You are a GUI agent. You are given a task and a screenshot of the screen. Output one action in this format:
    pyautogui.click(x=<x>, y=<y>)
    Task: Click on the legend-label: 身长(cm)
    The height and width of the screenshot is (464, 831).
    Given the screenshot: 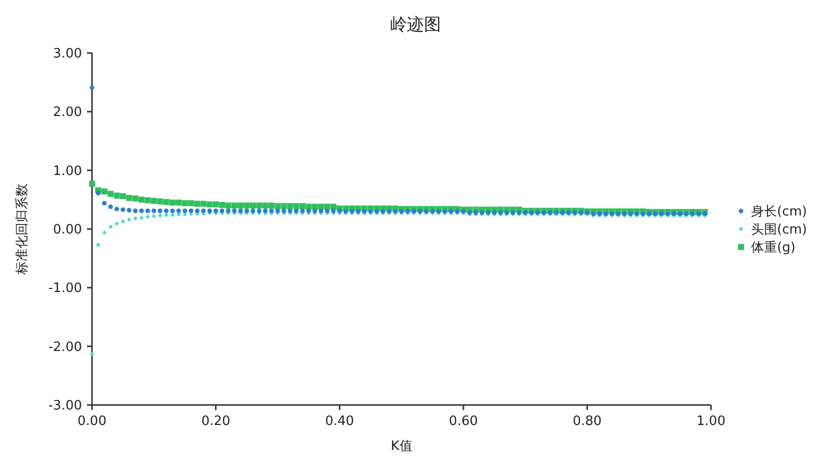 What is the action you would take?
    pyautogui.click(x=779, y=212)
    